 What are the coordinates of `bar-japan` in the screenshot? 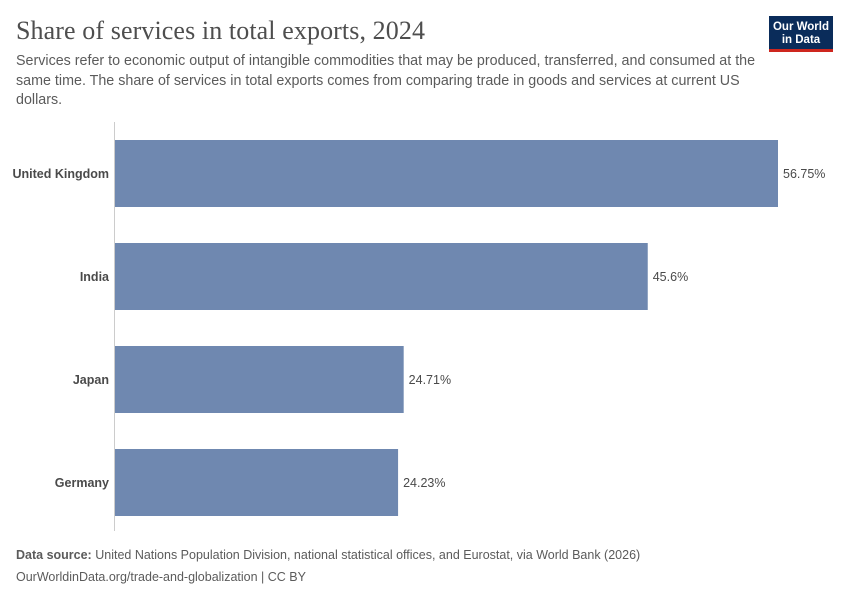 It's located at (259, 379).